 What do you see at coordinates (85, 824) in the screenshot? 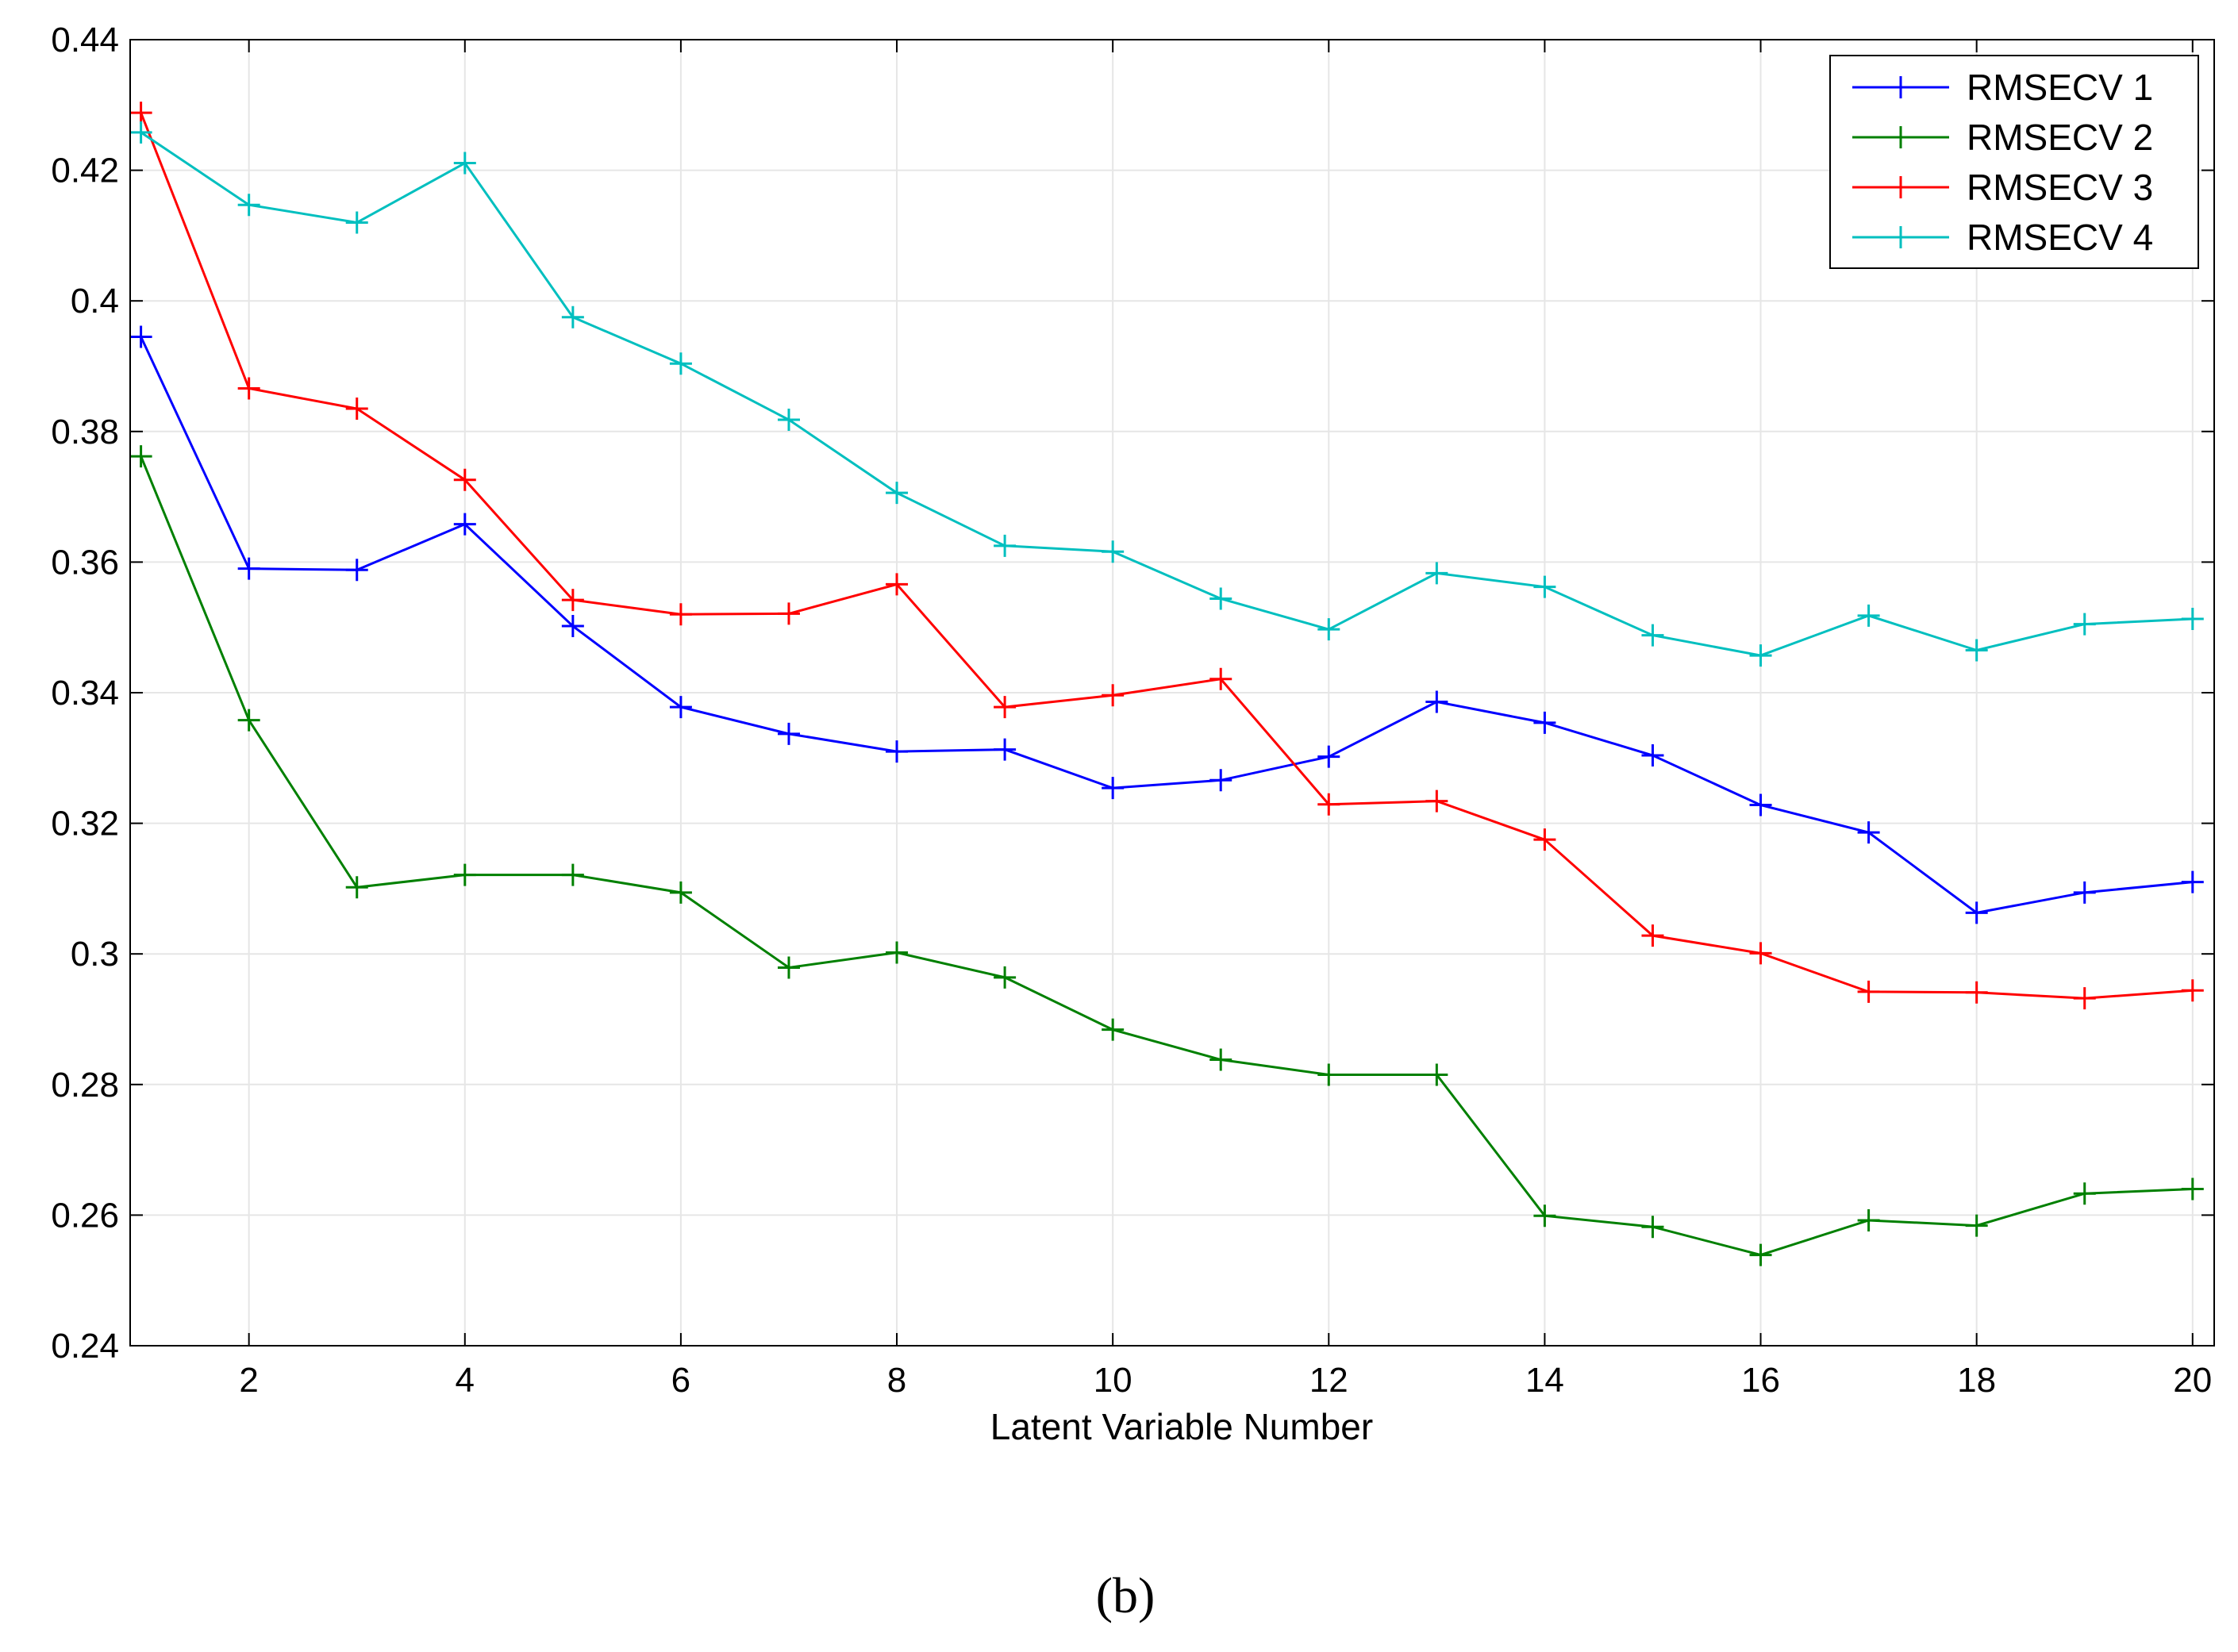
I see `y-tick-label: 0.32` at bounding box center [85, 824].